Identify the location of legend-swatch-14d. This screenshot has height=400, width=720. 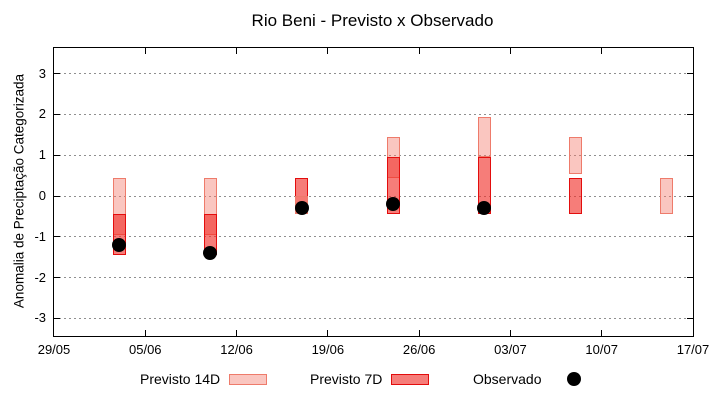
(248, 379).